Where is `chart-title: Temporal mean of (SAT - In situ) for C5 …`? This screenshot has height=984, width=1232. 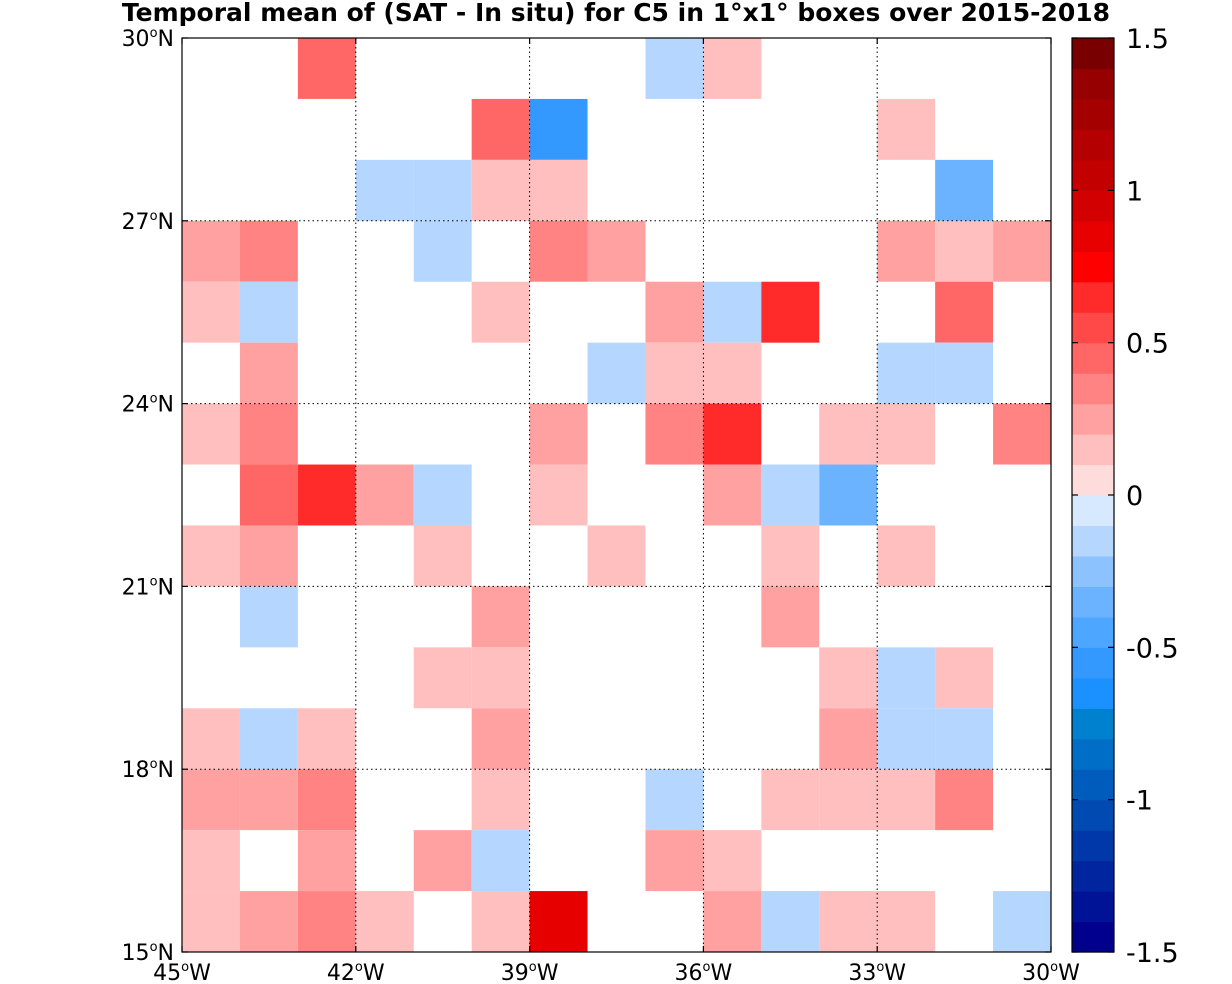 chart-title: Temporal mean of (SAT - In situ) for C5 … is located at coordinates (616, 13).